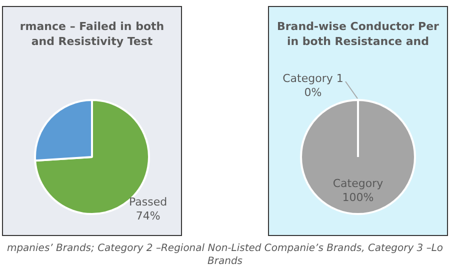  What do you see at coordinates (358, 34) in the screenshot?
I see `chart-title: Brand-wise Conductor Per in both Resistance and` at bounding box center [358, 34].